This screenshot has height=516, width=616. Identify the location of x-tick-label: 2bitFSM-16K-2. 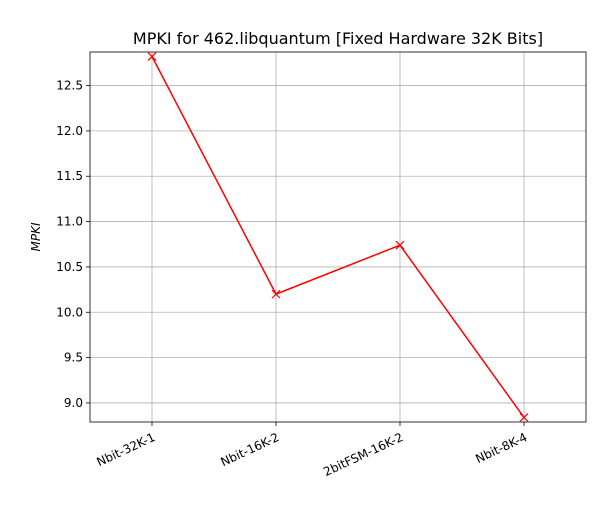
(363, 454).